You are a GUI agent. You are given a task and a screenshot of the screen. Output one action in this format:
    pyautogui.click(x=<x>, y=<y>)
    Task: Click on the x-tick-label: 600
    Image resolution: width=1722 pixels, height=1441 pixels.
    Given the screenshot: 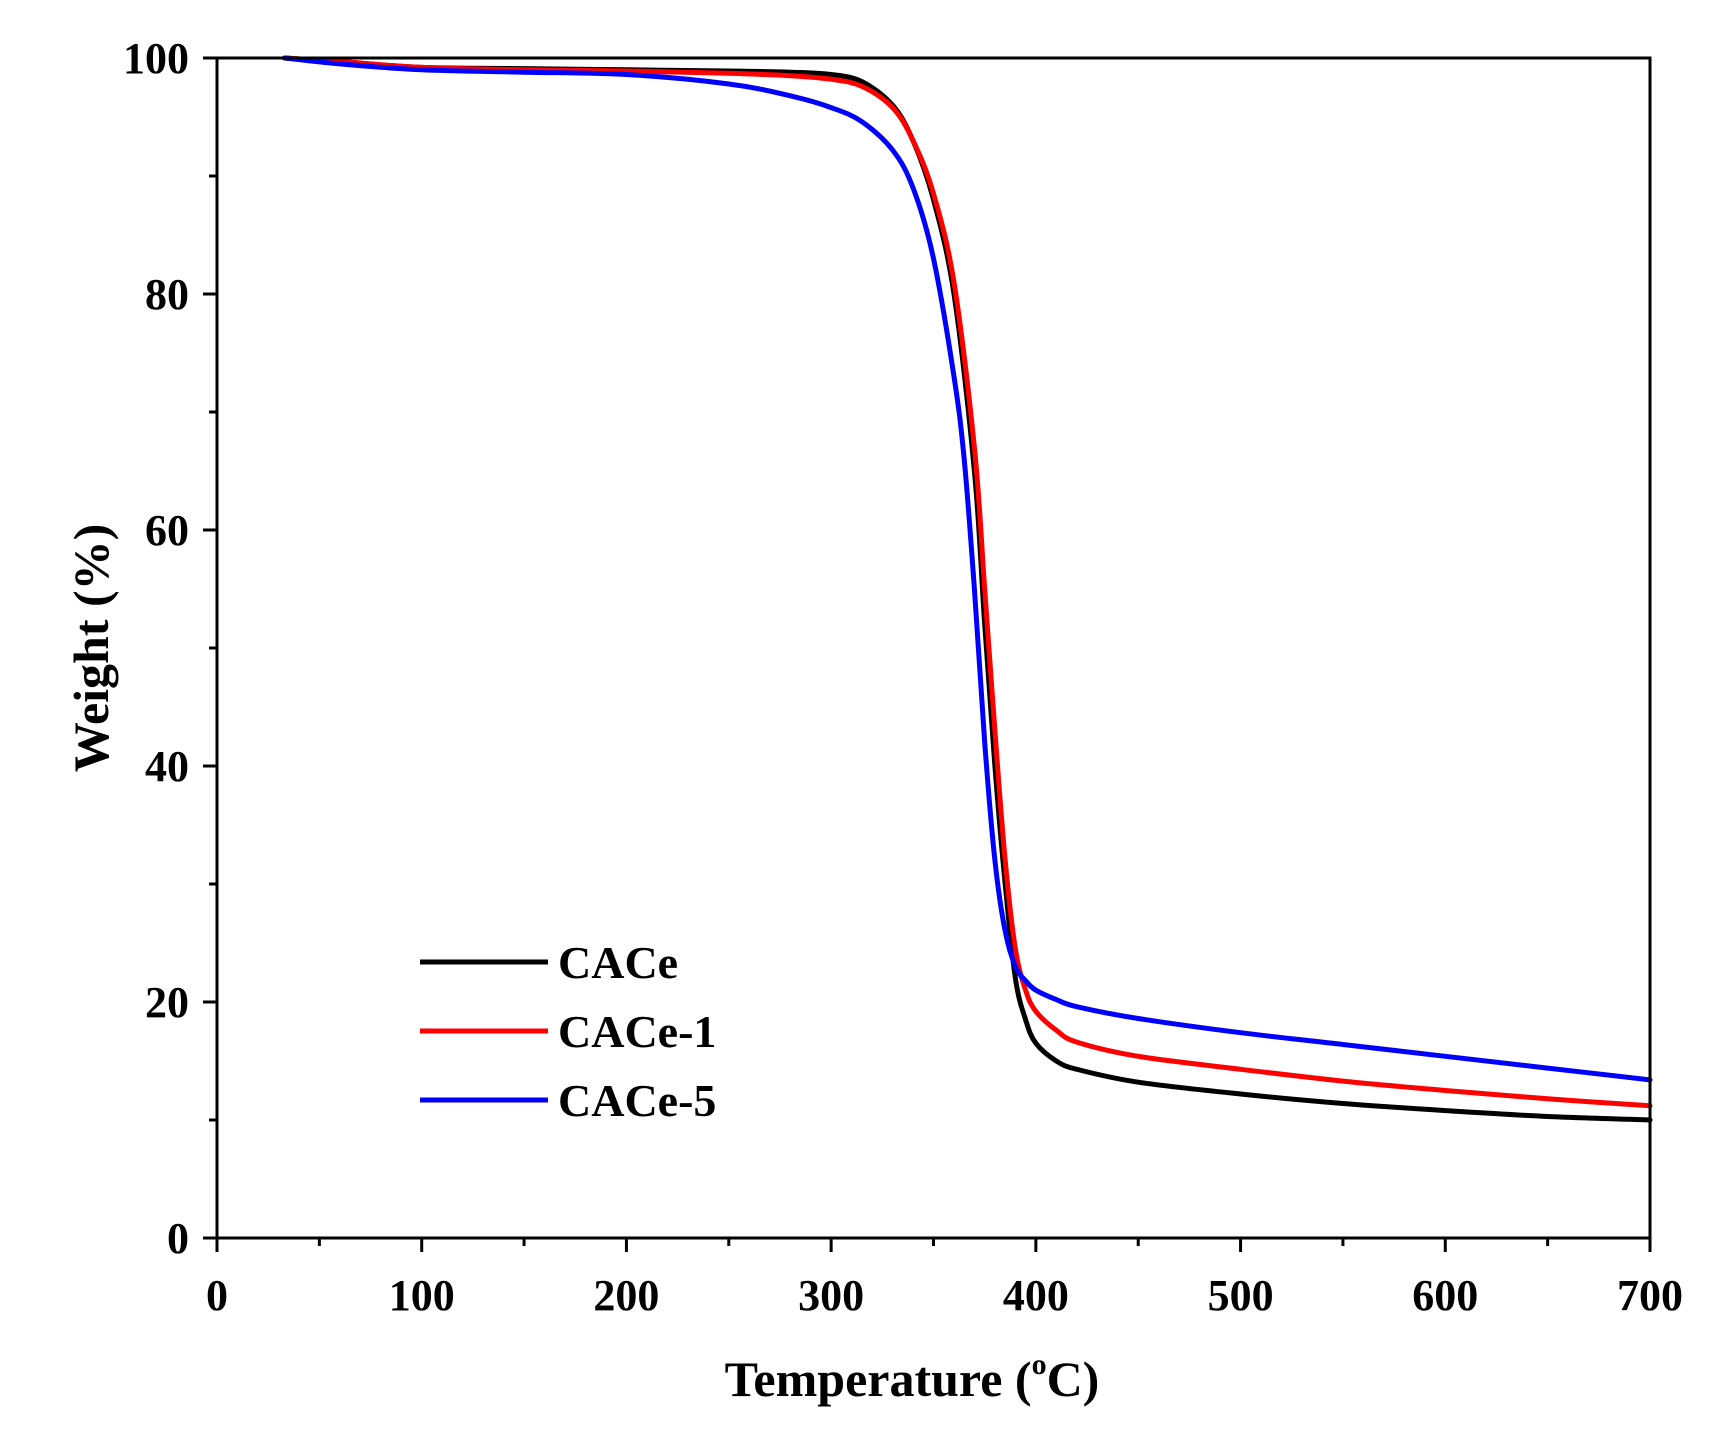 What is the action you would take?
    pyautogui.click(x=1445, y=1295)
    